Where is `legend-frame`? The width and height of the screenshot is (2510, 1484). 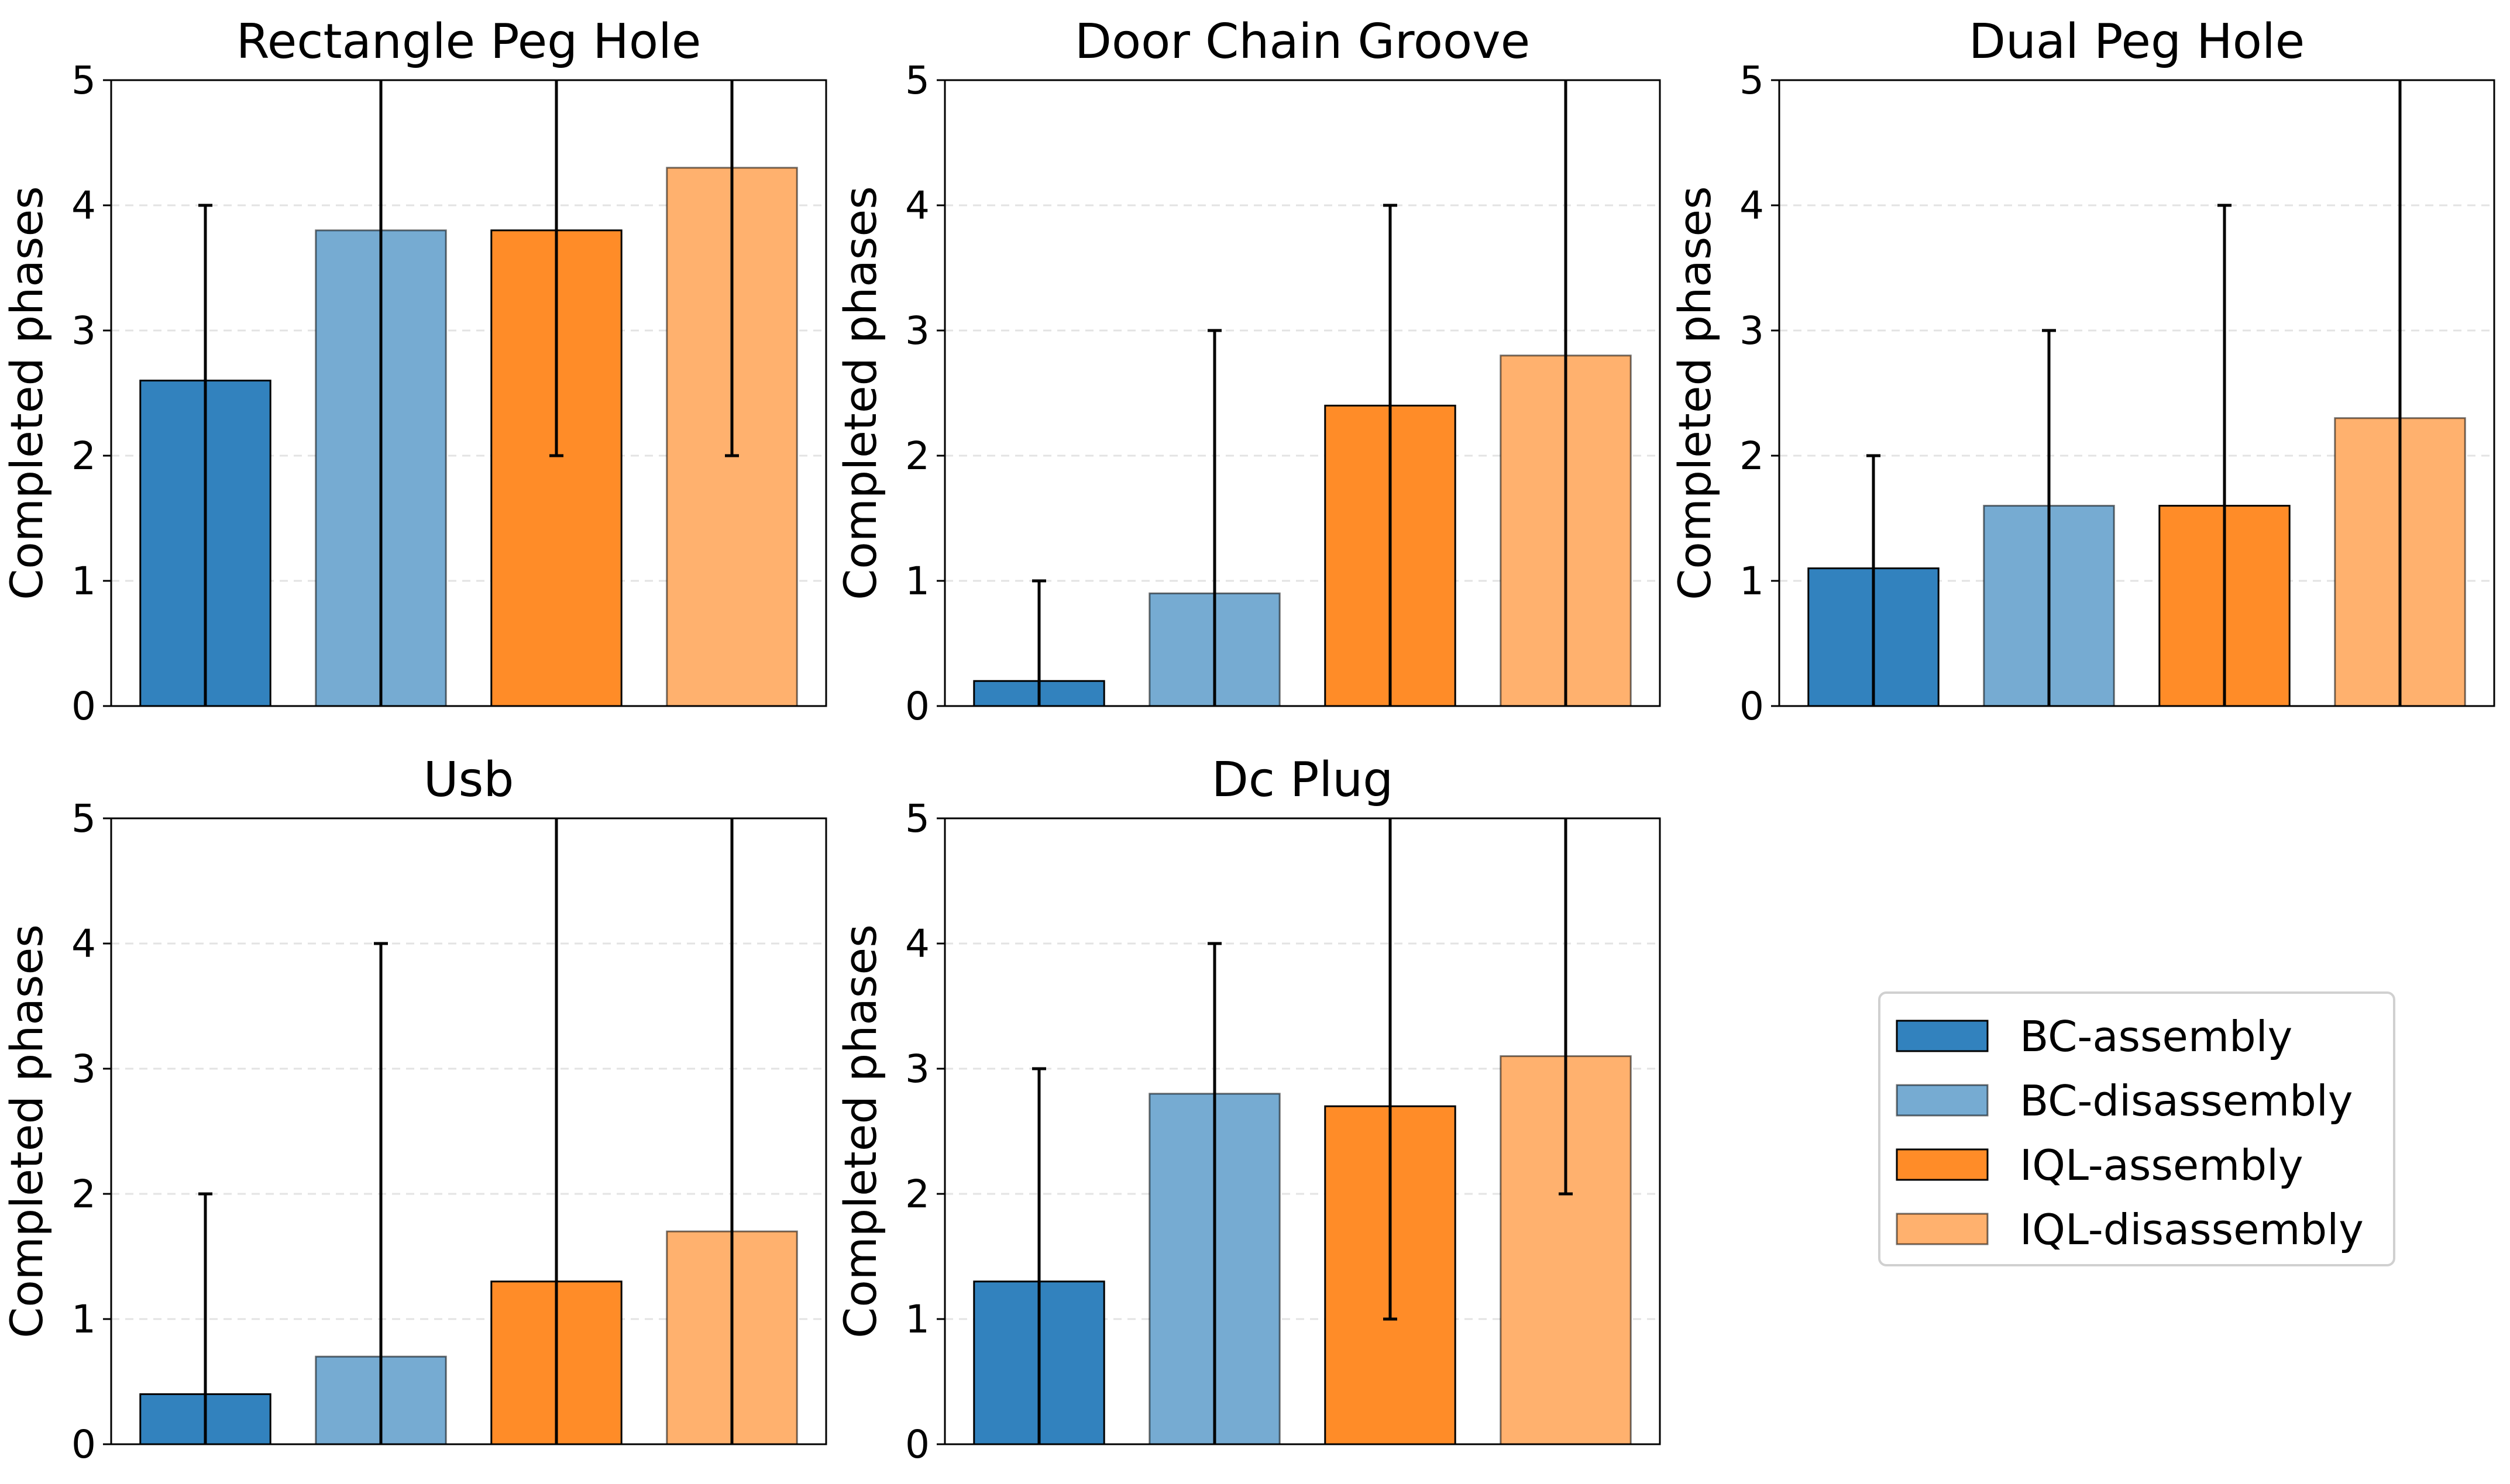 legend-frame is located at coordinates (2136, 1128).